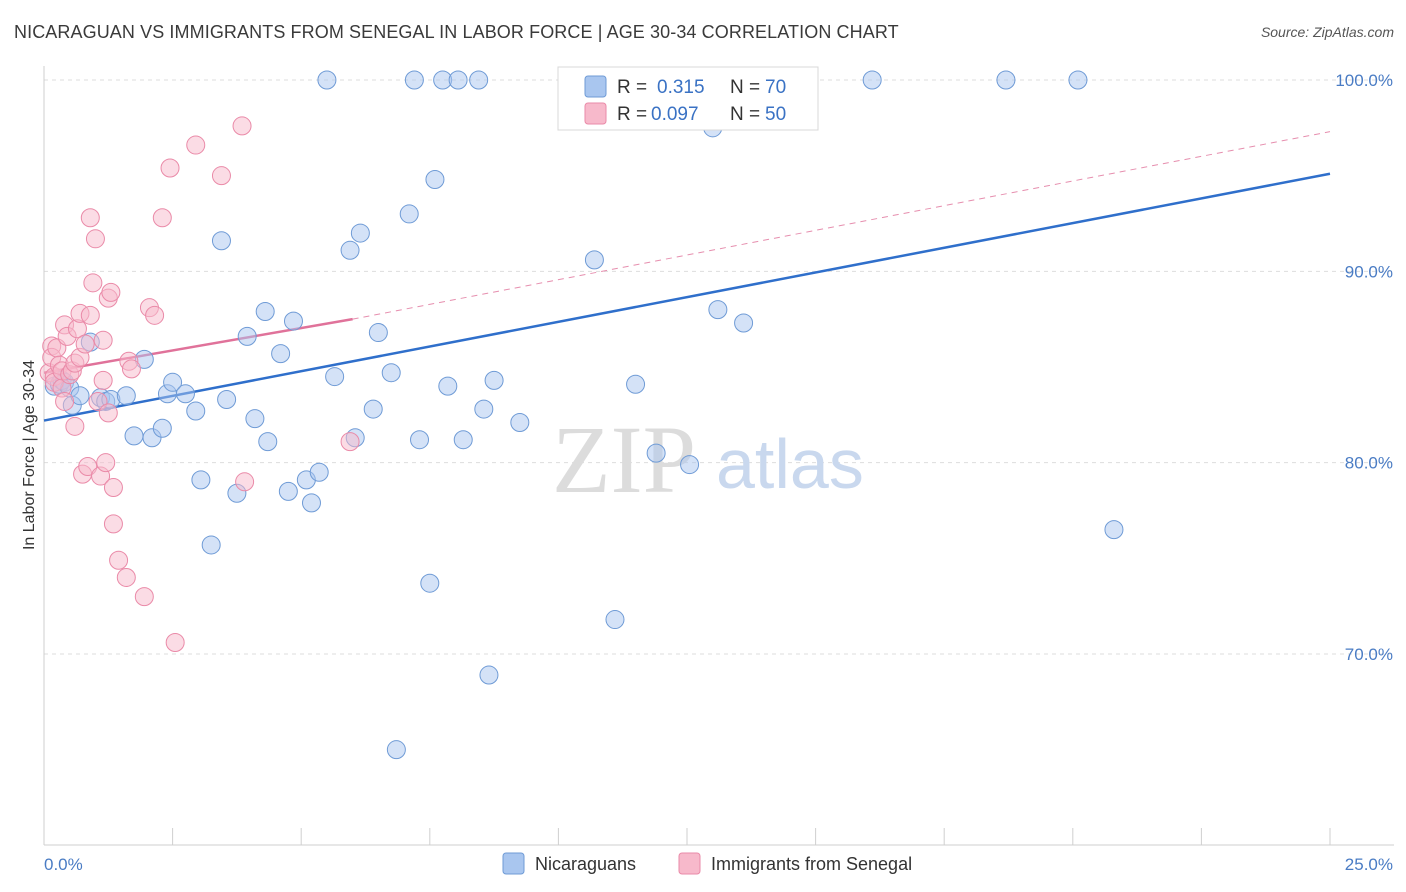  I want to click on bottom-legend-swatch-nicaraguans, so click(513, 863).